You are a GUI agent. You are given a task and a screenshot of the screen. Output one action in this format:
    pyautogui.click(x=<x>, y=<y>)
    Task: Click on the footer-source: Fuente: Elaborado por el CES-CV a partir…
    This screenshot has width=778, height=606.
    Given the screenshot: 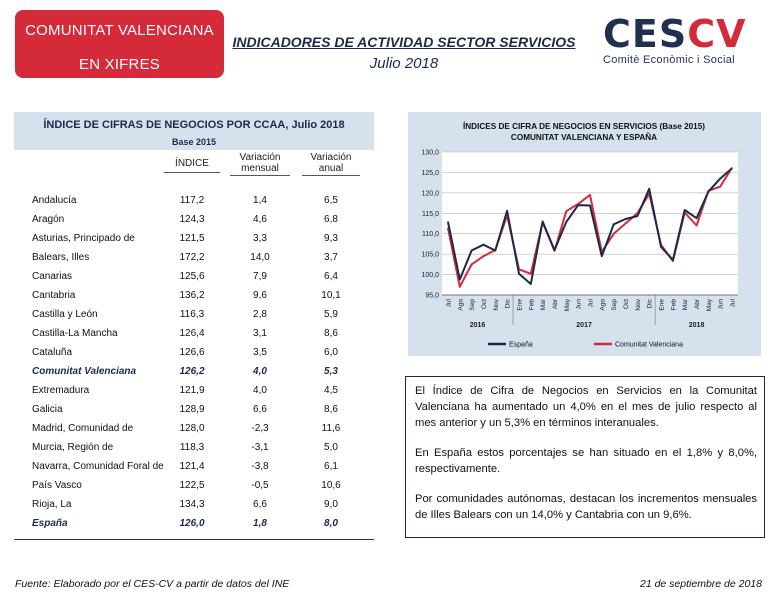 What is the action you would take?
    pyautogui.click(x=152, y=584)
    